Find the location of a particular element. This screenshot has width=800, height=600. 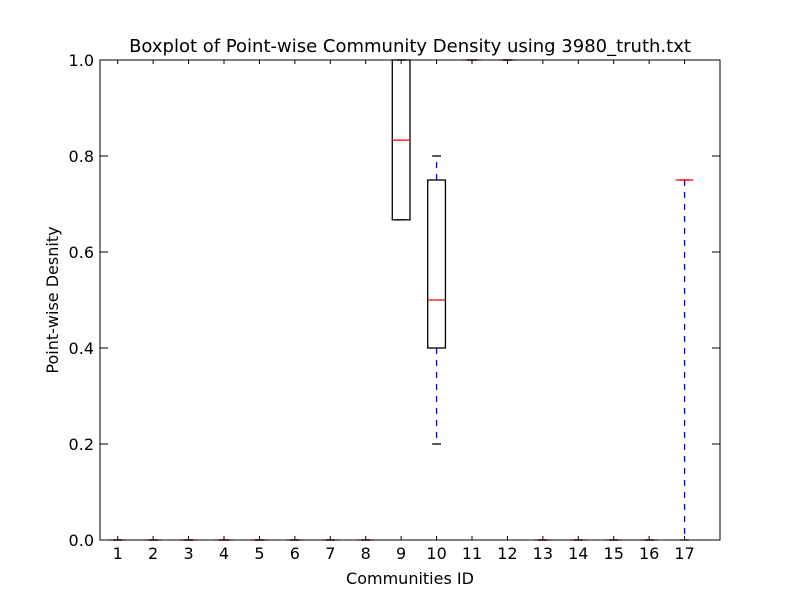

x-tick-label-6: 6 is located at coordinates (295, 553).